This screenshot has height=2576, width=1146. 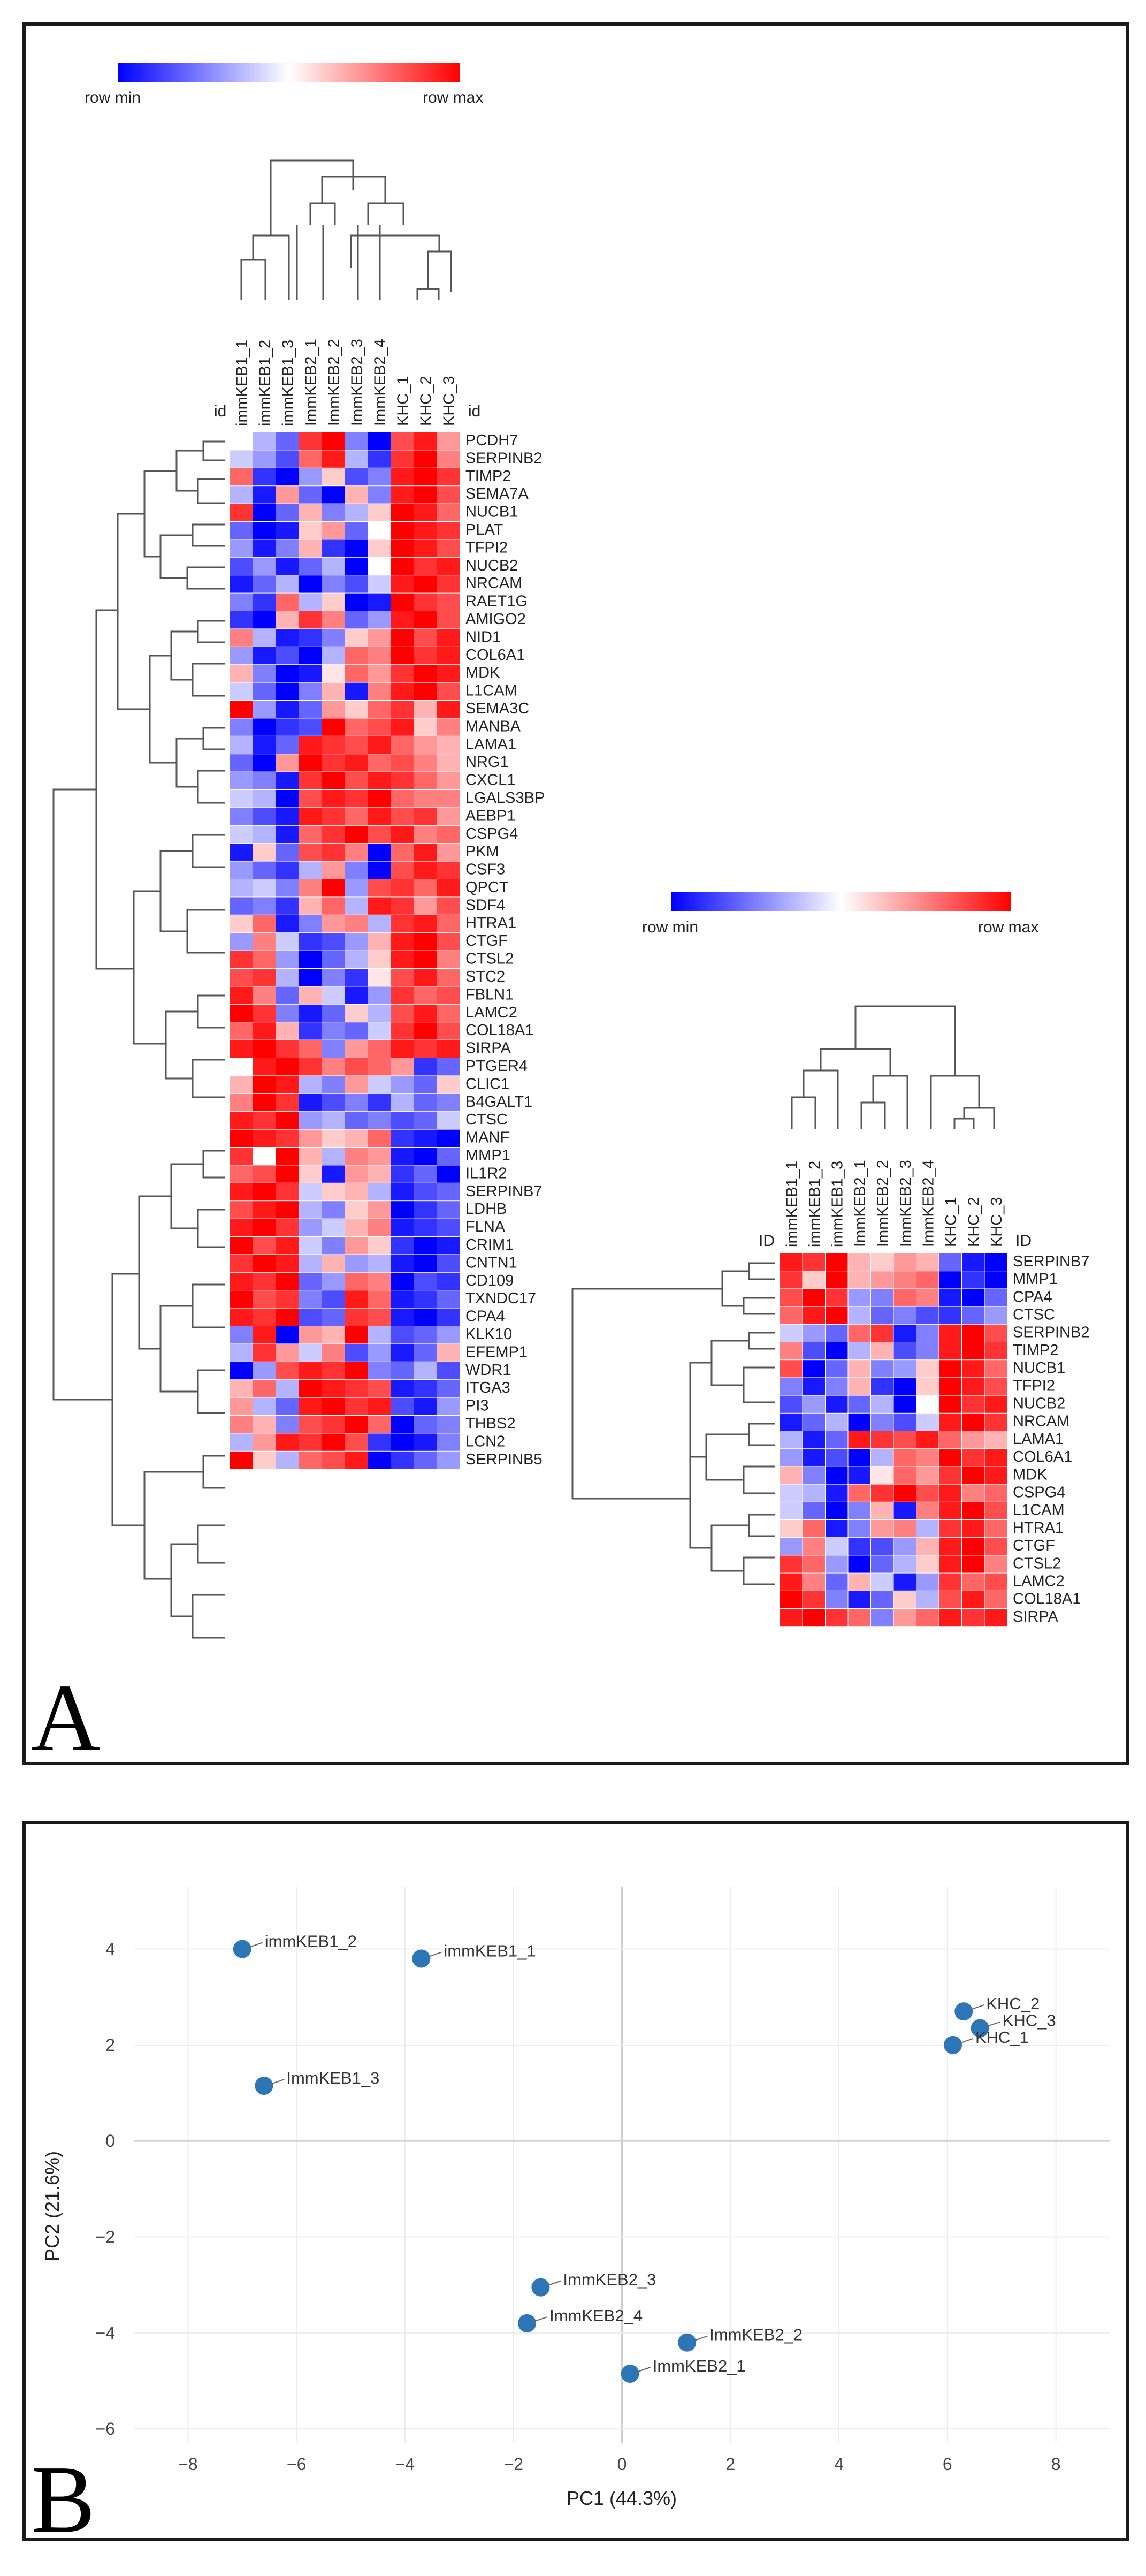 What do you see at coordinates (498, 1102) in the screenshot?
I see `left-heatmap-row-label: B4GALT1` at bounding box center [498, 1102].